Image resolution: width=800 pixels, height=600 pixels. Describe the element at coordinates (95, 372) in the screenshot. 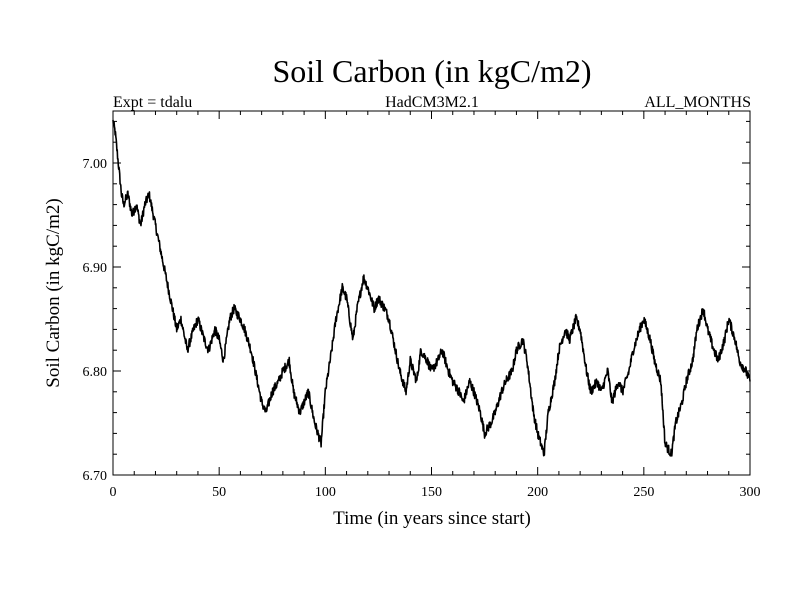

I see `y-tick-label: 6.80` at that location.